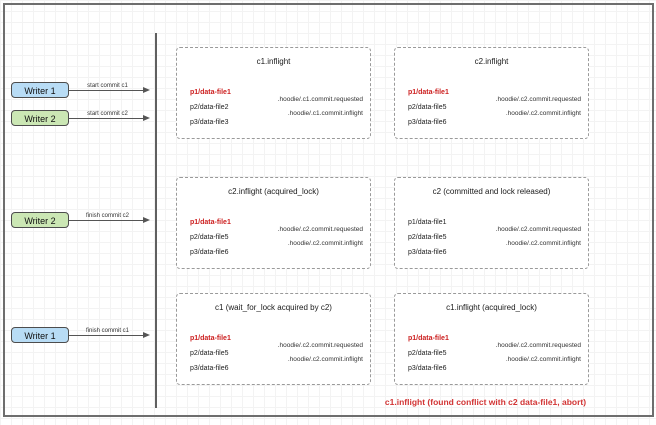 The height and width of the screenshot is (425, 656). Describe the element at coordinates (320, 99) in the screenshot. I see `timeline-file: .hoodie/.c1.commit.requested` at that location.